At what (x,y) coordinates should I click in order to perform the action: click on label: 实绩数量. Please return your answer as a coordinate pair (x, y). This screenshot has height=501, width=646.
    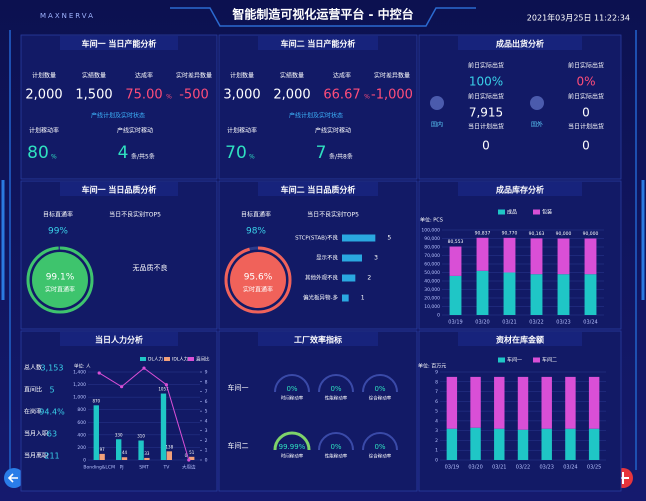
    Looking at the image, I should click on (292, 76).